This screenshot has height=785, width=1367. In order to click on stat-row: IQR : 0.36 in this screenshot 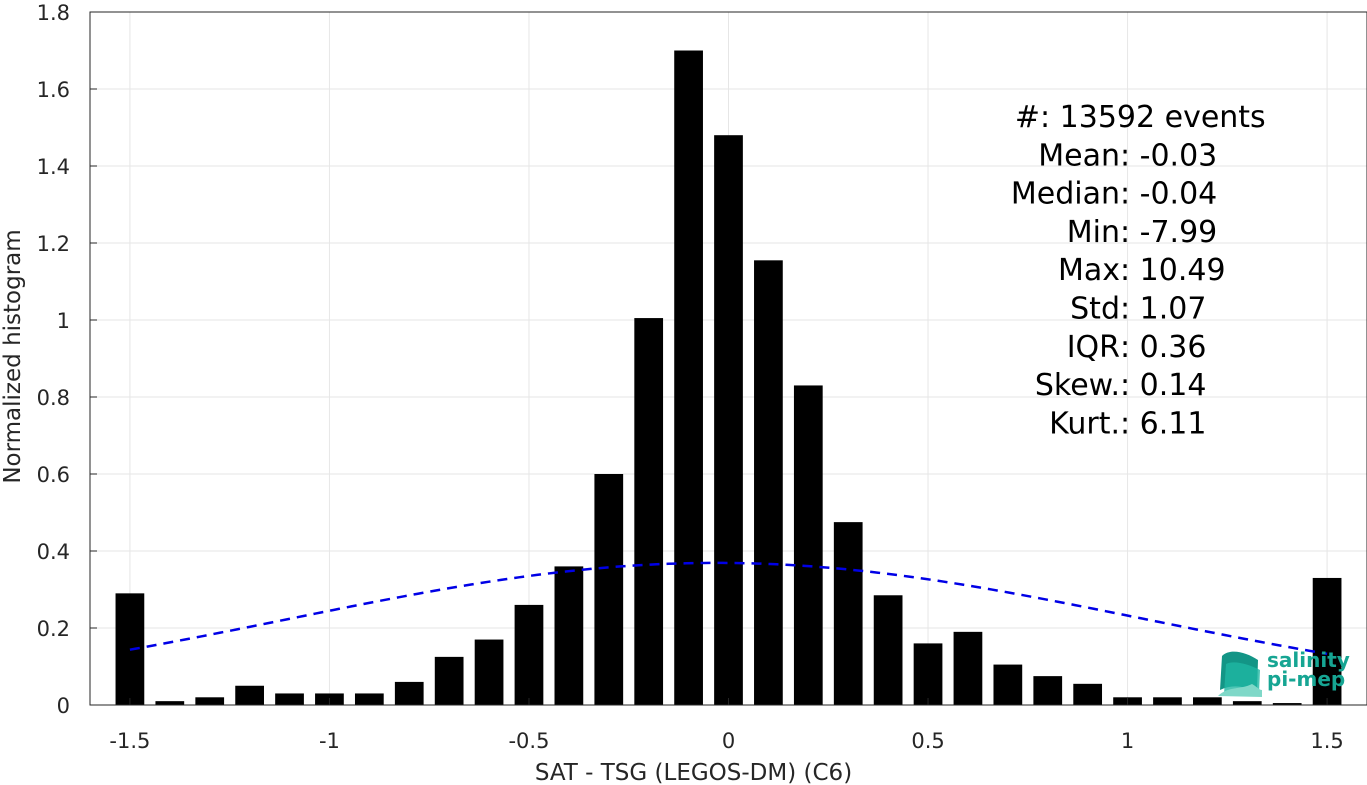, I will do `click(1137, 347)`.